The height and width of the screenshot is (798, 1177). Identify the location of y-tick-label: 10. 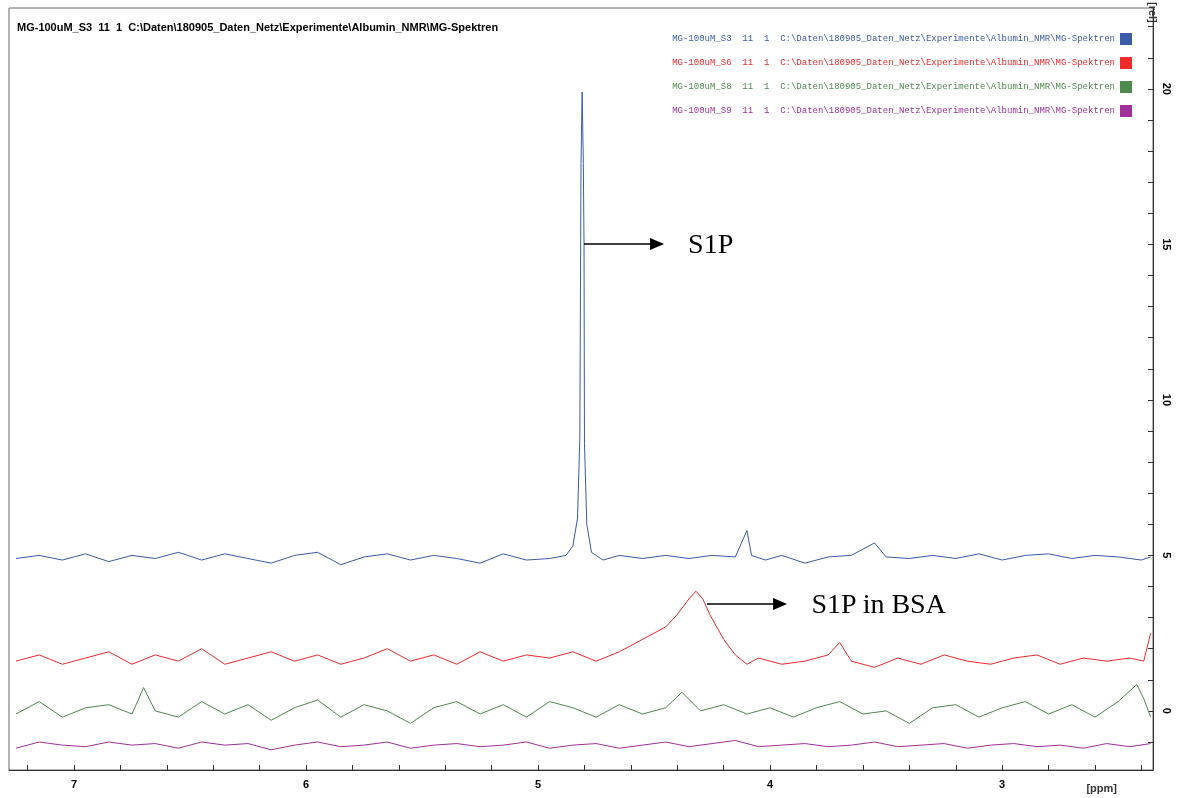
(1166, 400).